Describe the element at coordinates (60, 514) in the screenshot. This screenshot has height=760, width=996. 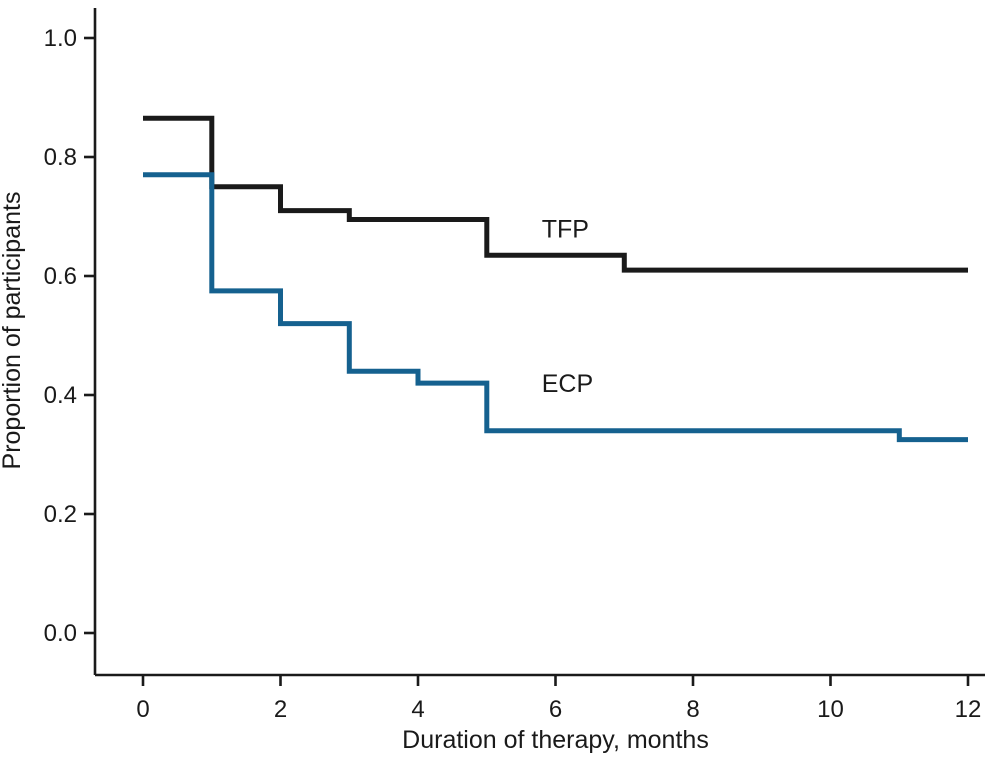
I see `y-tick-label: 0.2` at that location.